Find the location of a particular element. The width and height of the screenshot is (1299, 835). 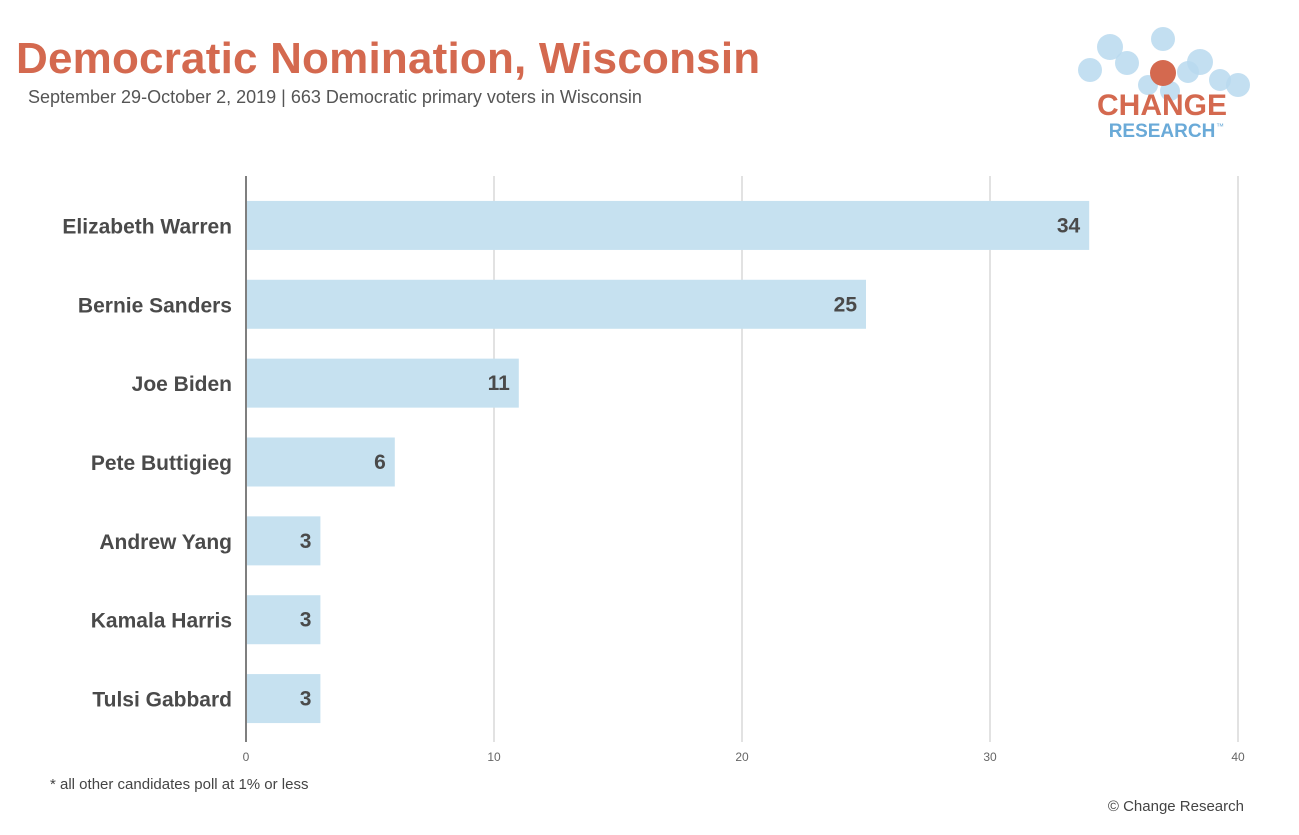

data-label: 34 is located at coordinates (1069, 225).